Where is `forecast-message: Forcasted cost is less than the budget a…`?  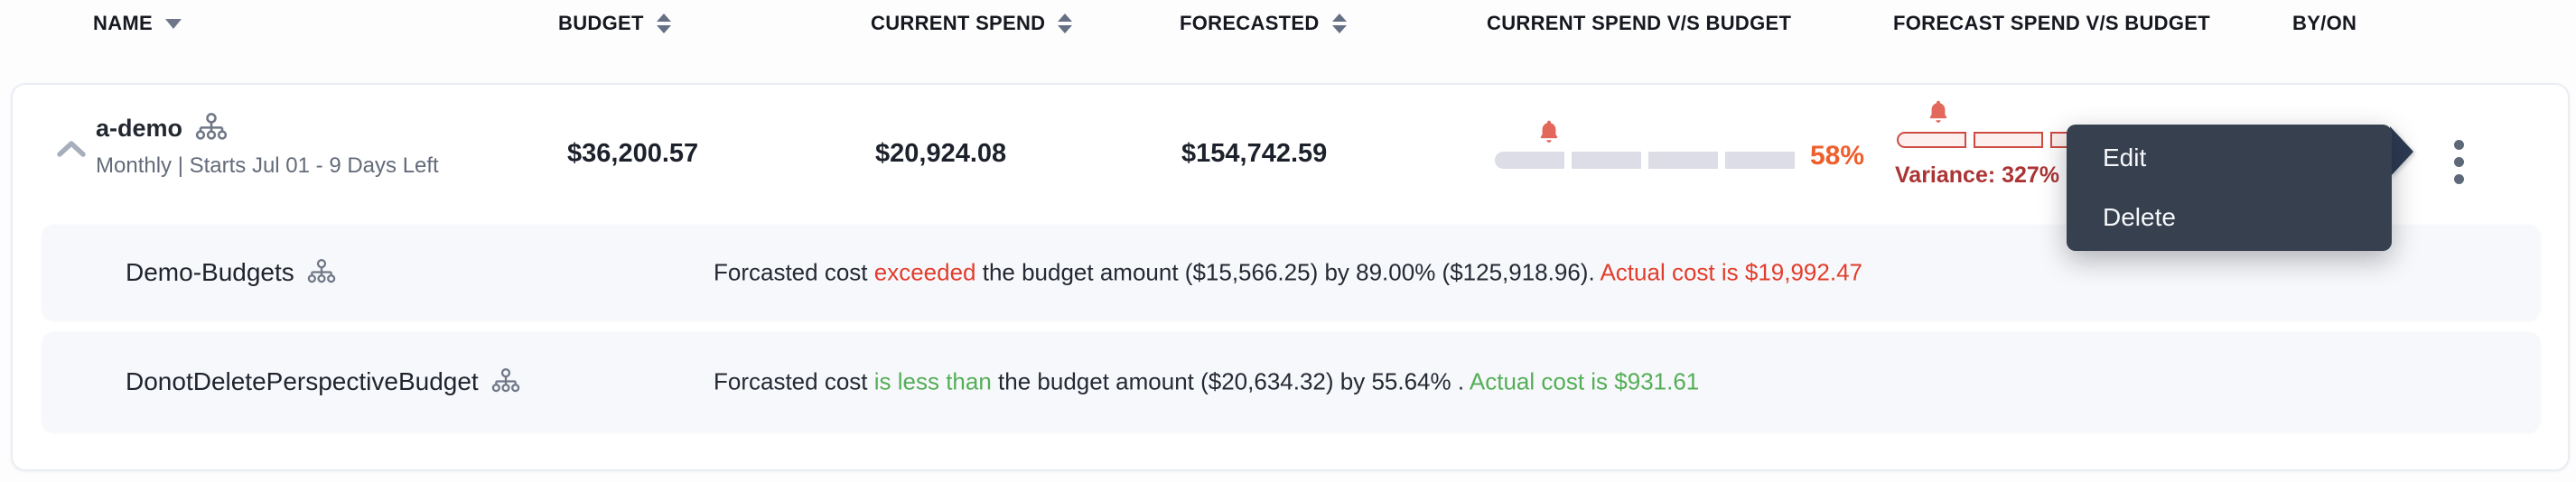
forecast-message: Forcasted cost is less than the budget a… is located at coordinates (1206, 382).